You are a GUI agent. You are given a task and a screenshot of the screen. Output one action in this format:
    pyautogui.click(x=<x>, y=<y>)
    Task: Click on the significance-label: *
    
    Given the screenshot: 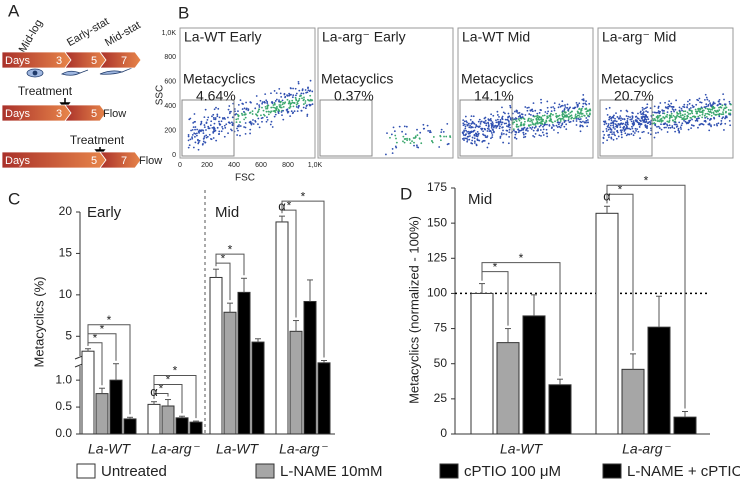 What is the action you would take?
    pyautogui.click(x=109, y=320)
    